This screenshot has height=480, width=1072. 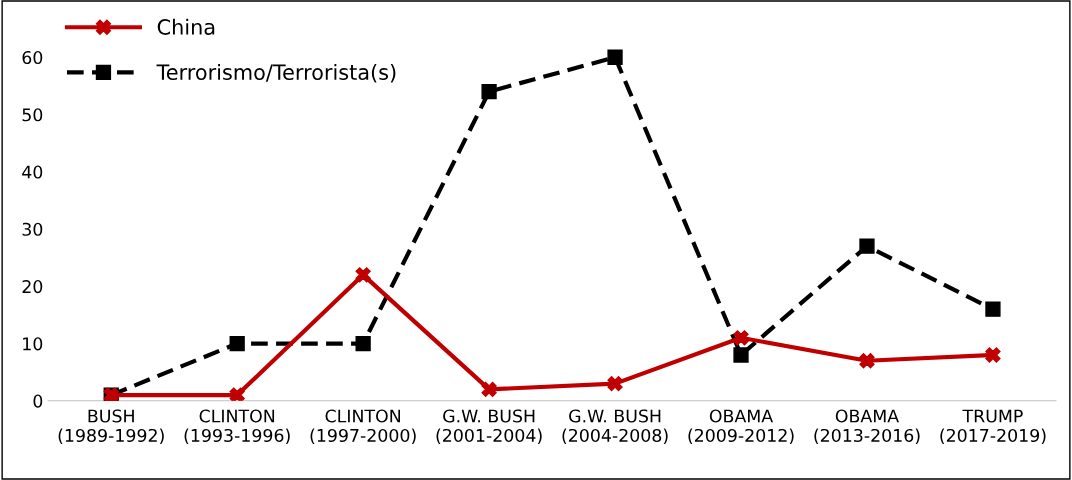 I want to click on y-tick-label: 20, so click(x=32, y=287).